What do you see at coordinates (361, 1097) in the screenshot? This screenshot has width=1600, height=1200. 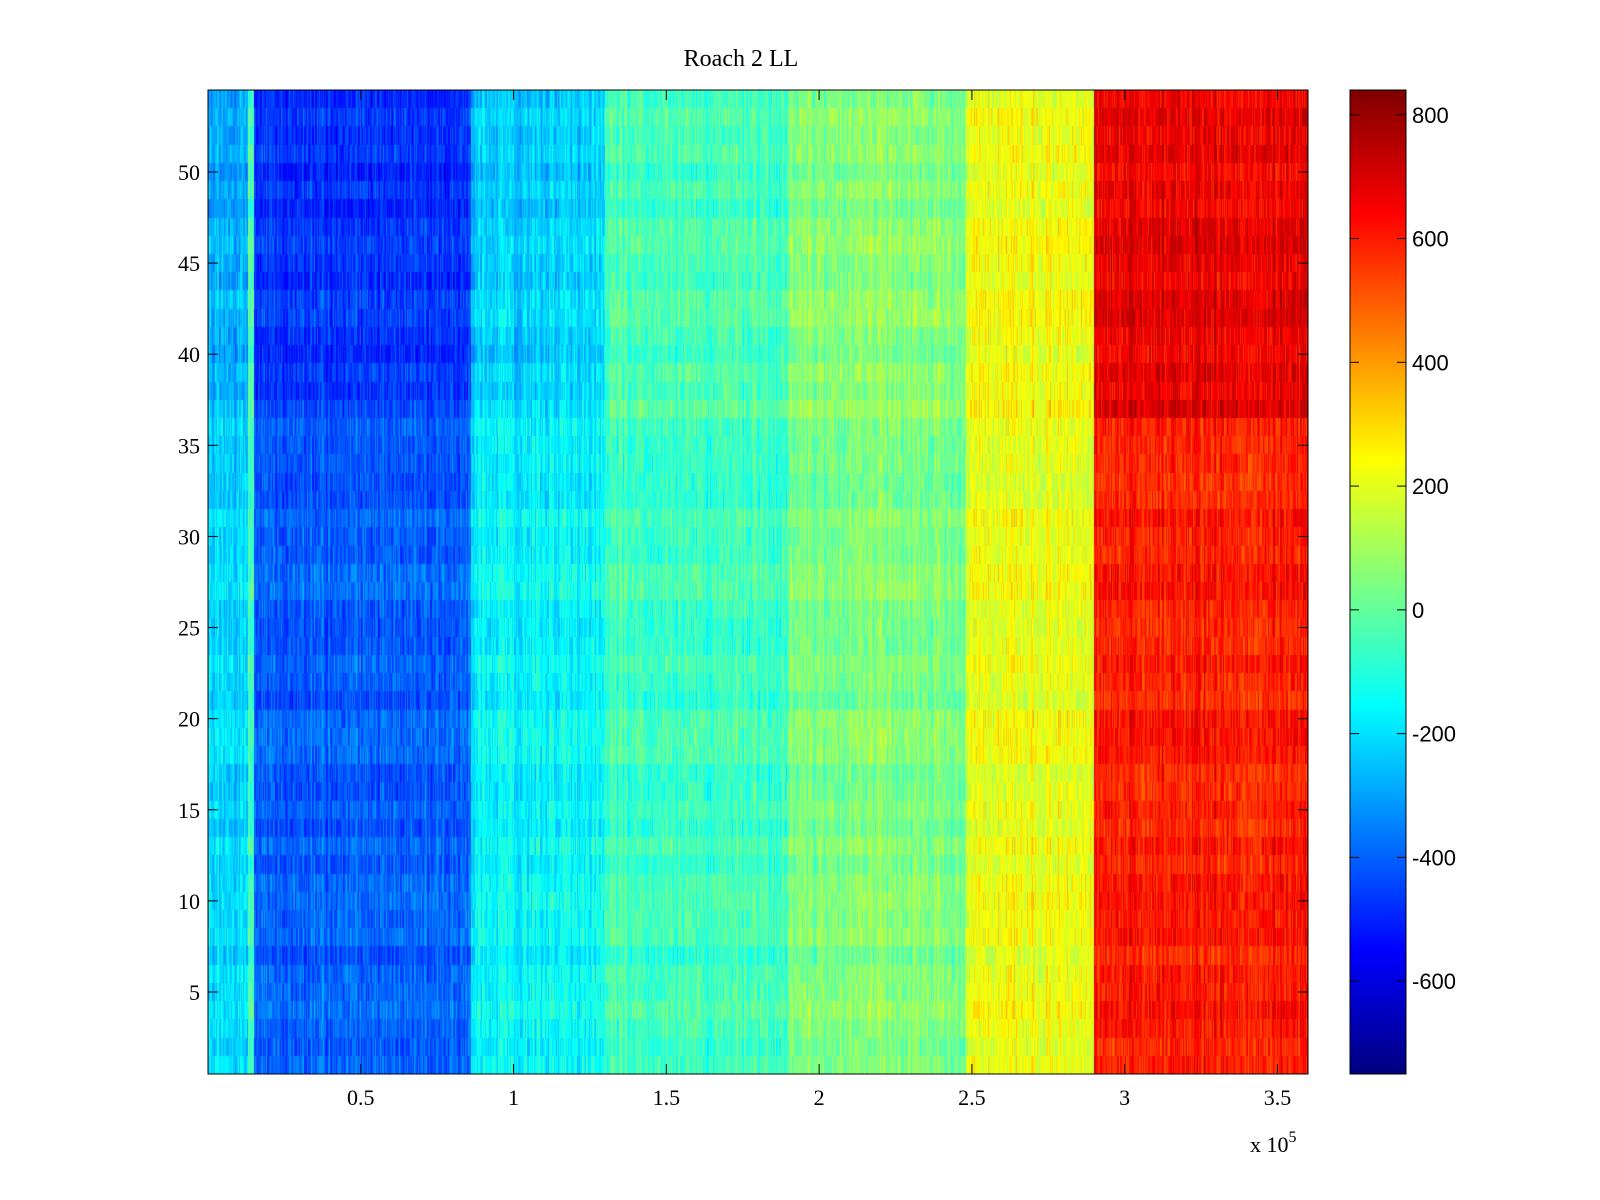 I see `x-tick-label: 0.5` at bounding box center [361, 1097].